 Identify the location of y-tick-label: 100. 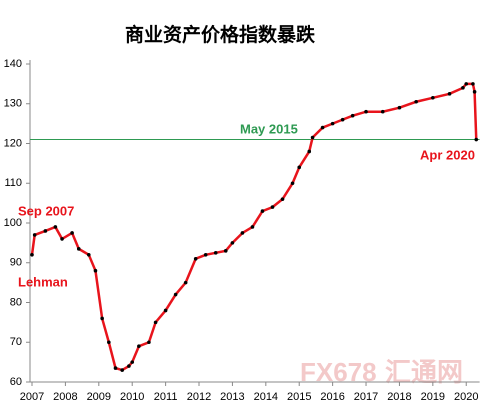
(13, 223).